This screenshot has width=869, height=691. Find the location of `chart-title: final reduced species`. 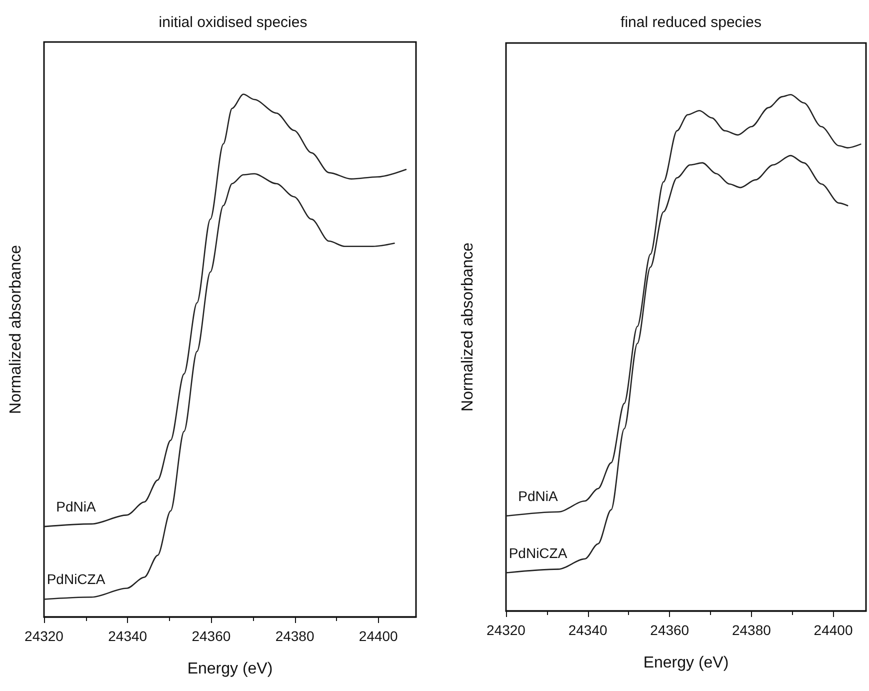

chart-title: final reduced species is located at coordinates (691, 22).